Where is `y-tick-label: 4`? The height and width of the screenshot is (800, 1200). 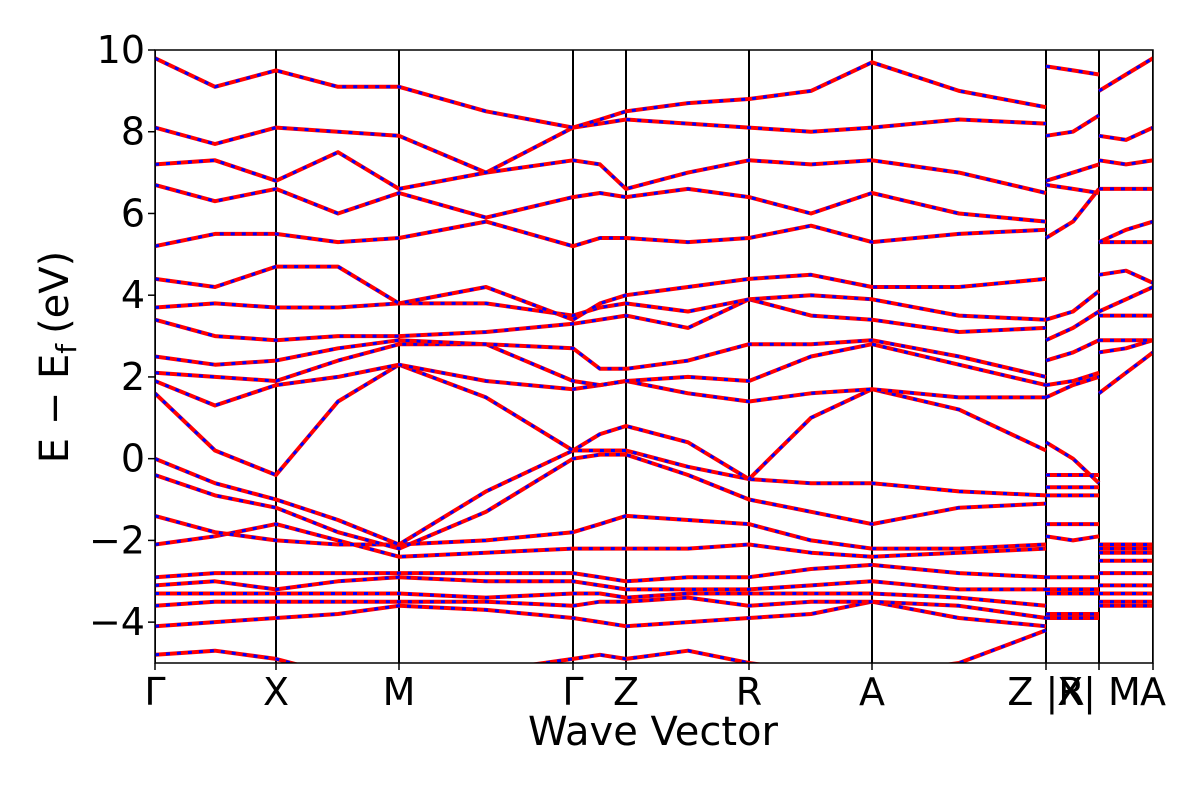
y-tick-label: 4 is located at coordinates (133, 295).